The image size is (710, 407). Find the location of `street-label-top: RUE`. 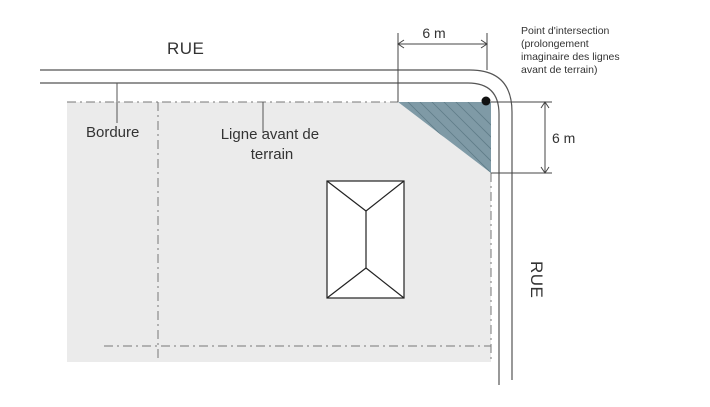

street-label-top: RUE is located at coordinates (185, 48).